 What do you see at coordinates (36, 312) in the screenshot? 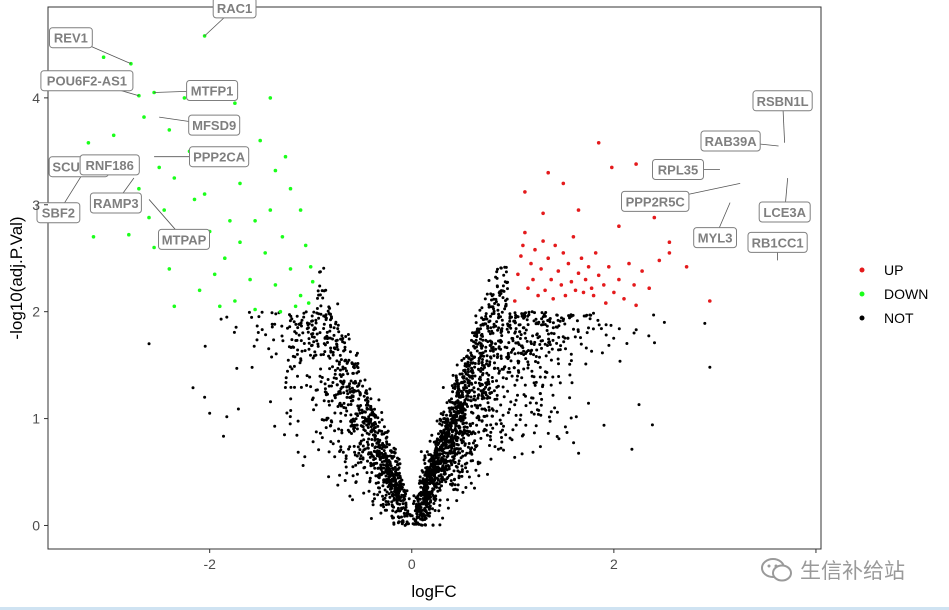
I see `y-tick-label: 2` at bounding box center [36, 312].